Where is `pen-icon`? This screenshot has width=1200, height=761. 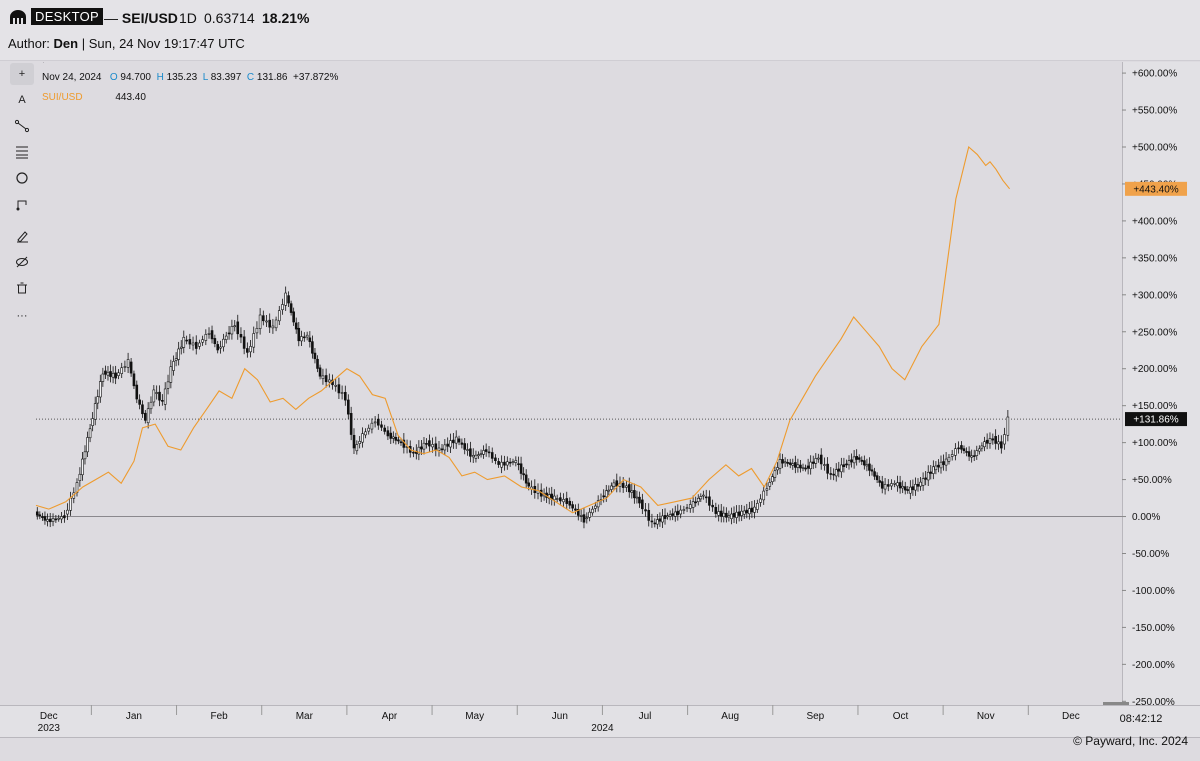 pen-icon is located at coordinates (22, 236).